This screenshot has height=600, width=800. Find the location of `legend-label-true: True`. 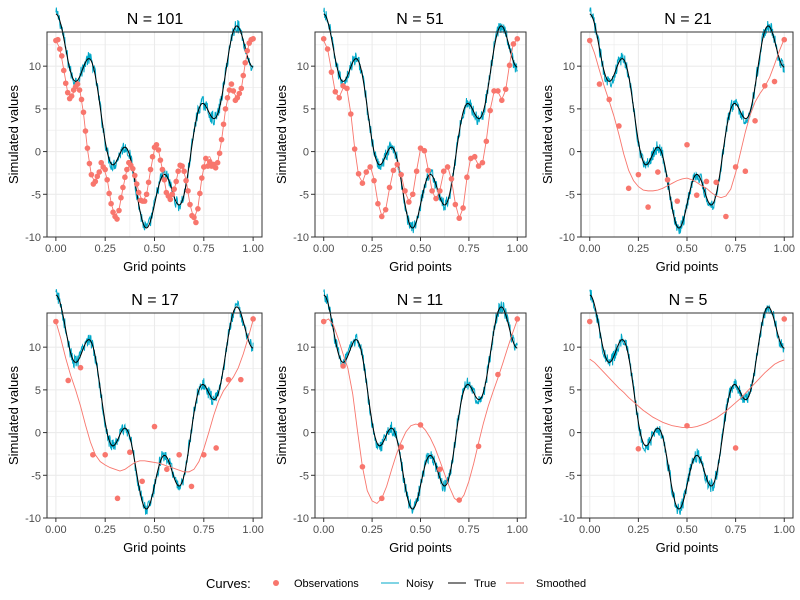

legend-label-true: True is located at coordinates (485, 584).